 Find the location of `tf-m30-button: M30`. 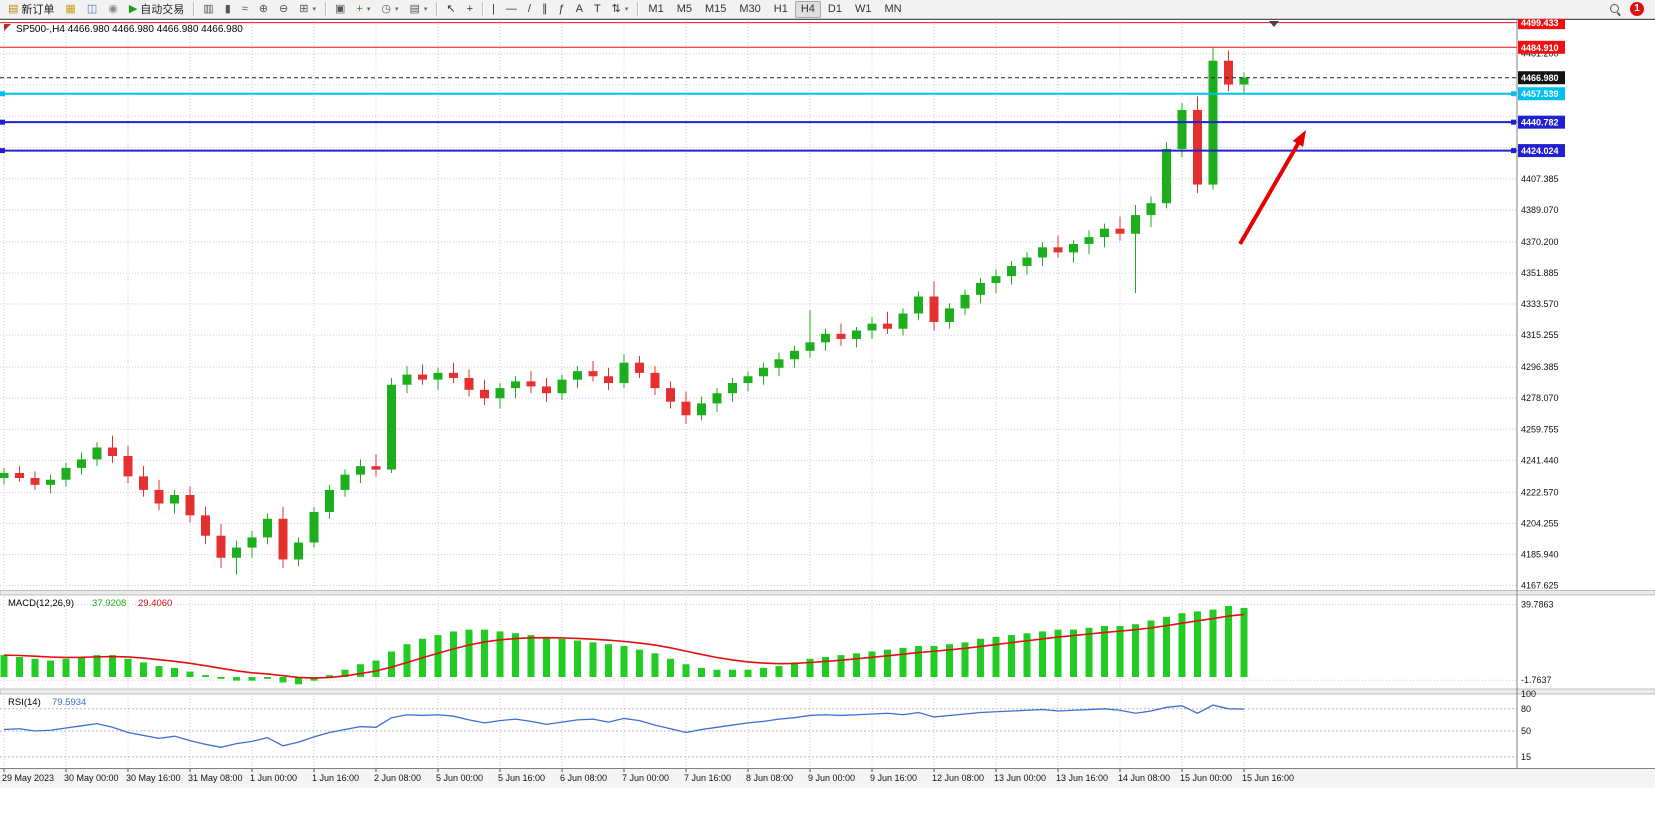

tf-m30-button: M30 is located at coordinates (749, 9).